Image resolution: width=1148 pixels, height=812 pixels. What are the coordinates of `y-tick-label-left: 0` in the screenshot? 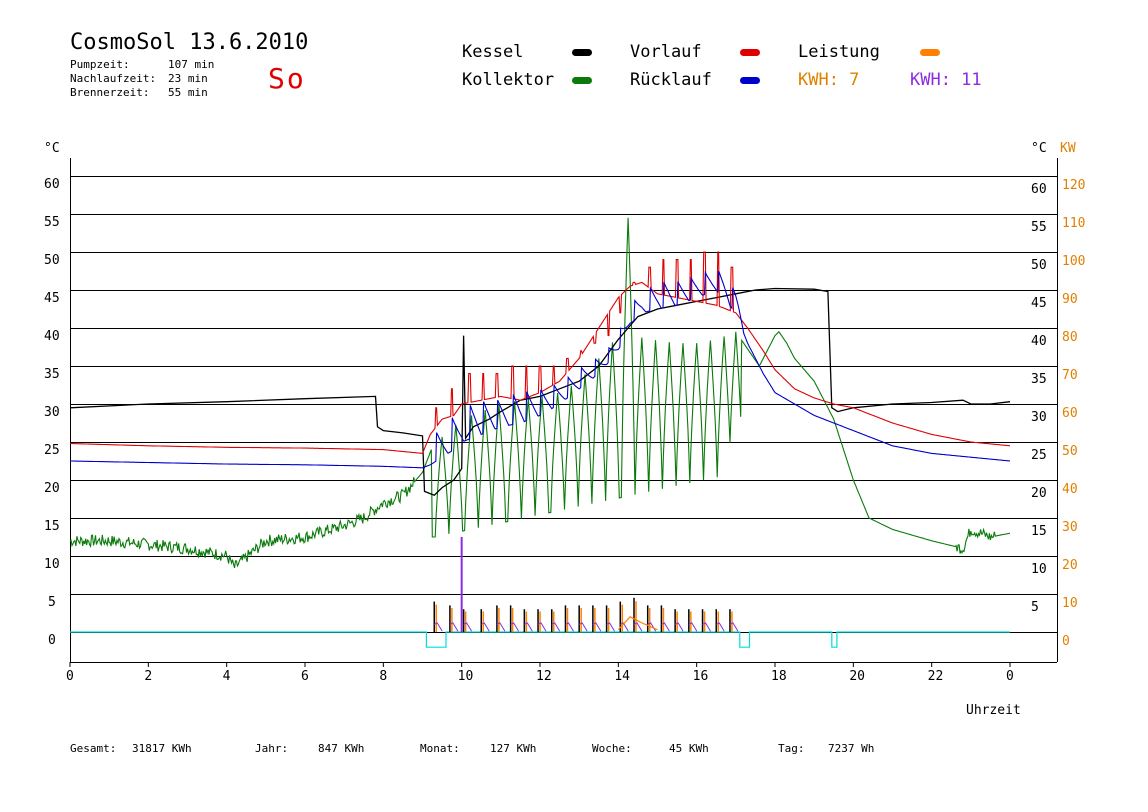 It's located at (52, 640).